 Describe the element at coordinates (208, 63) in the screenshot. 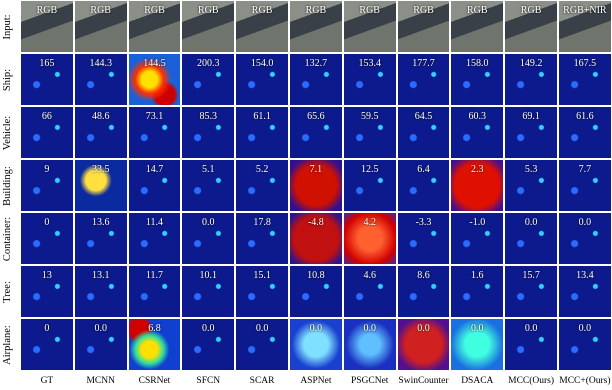

I see `count-label: 200.3` at that location.